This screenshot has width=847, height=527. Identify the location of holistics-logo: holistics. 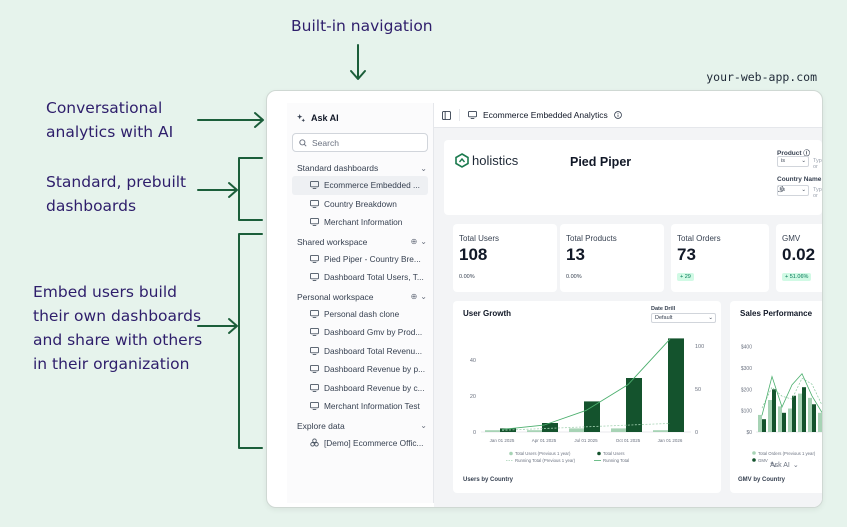
(486, 160).